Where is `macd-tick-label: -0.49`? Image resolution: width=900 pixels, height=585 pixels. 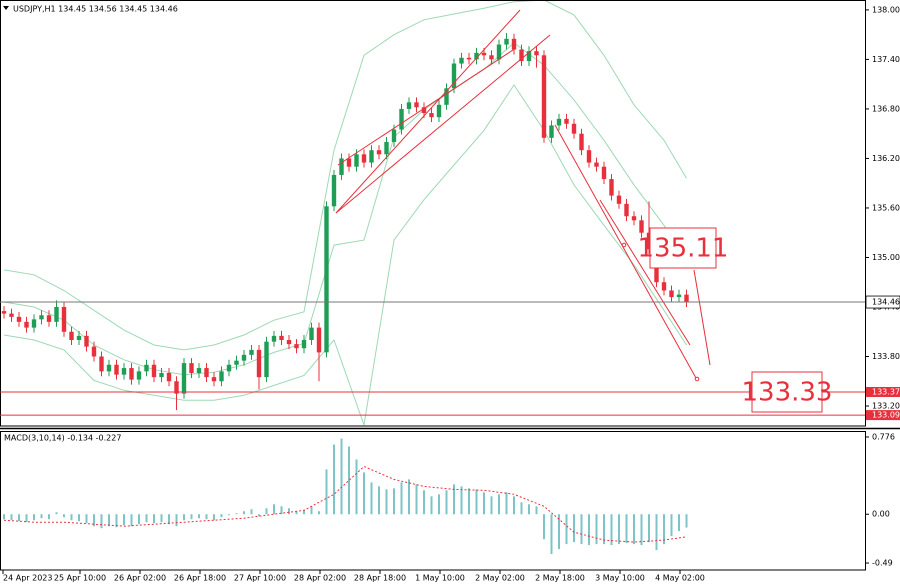
macd-tick-label: -0.49 is located at coordinates (882, 563).